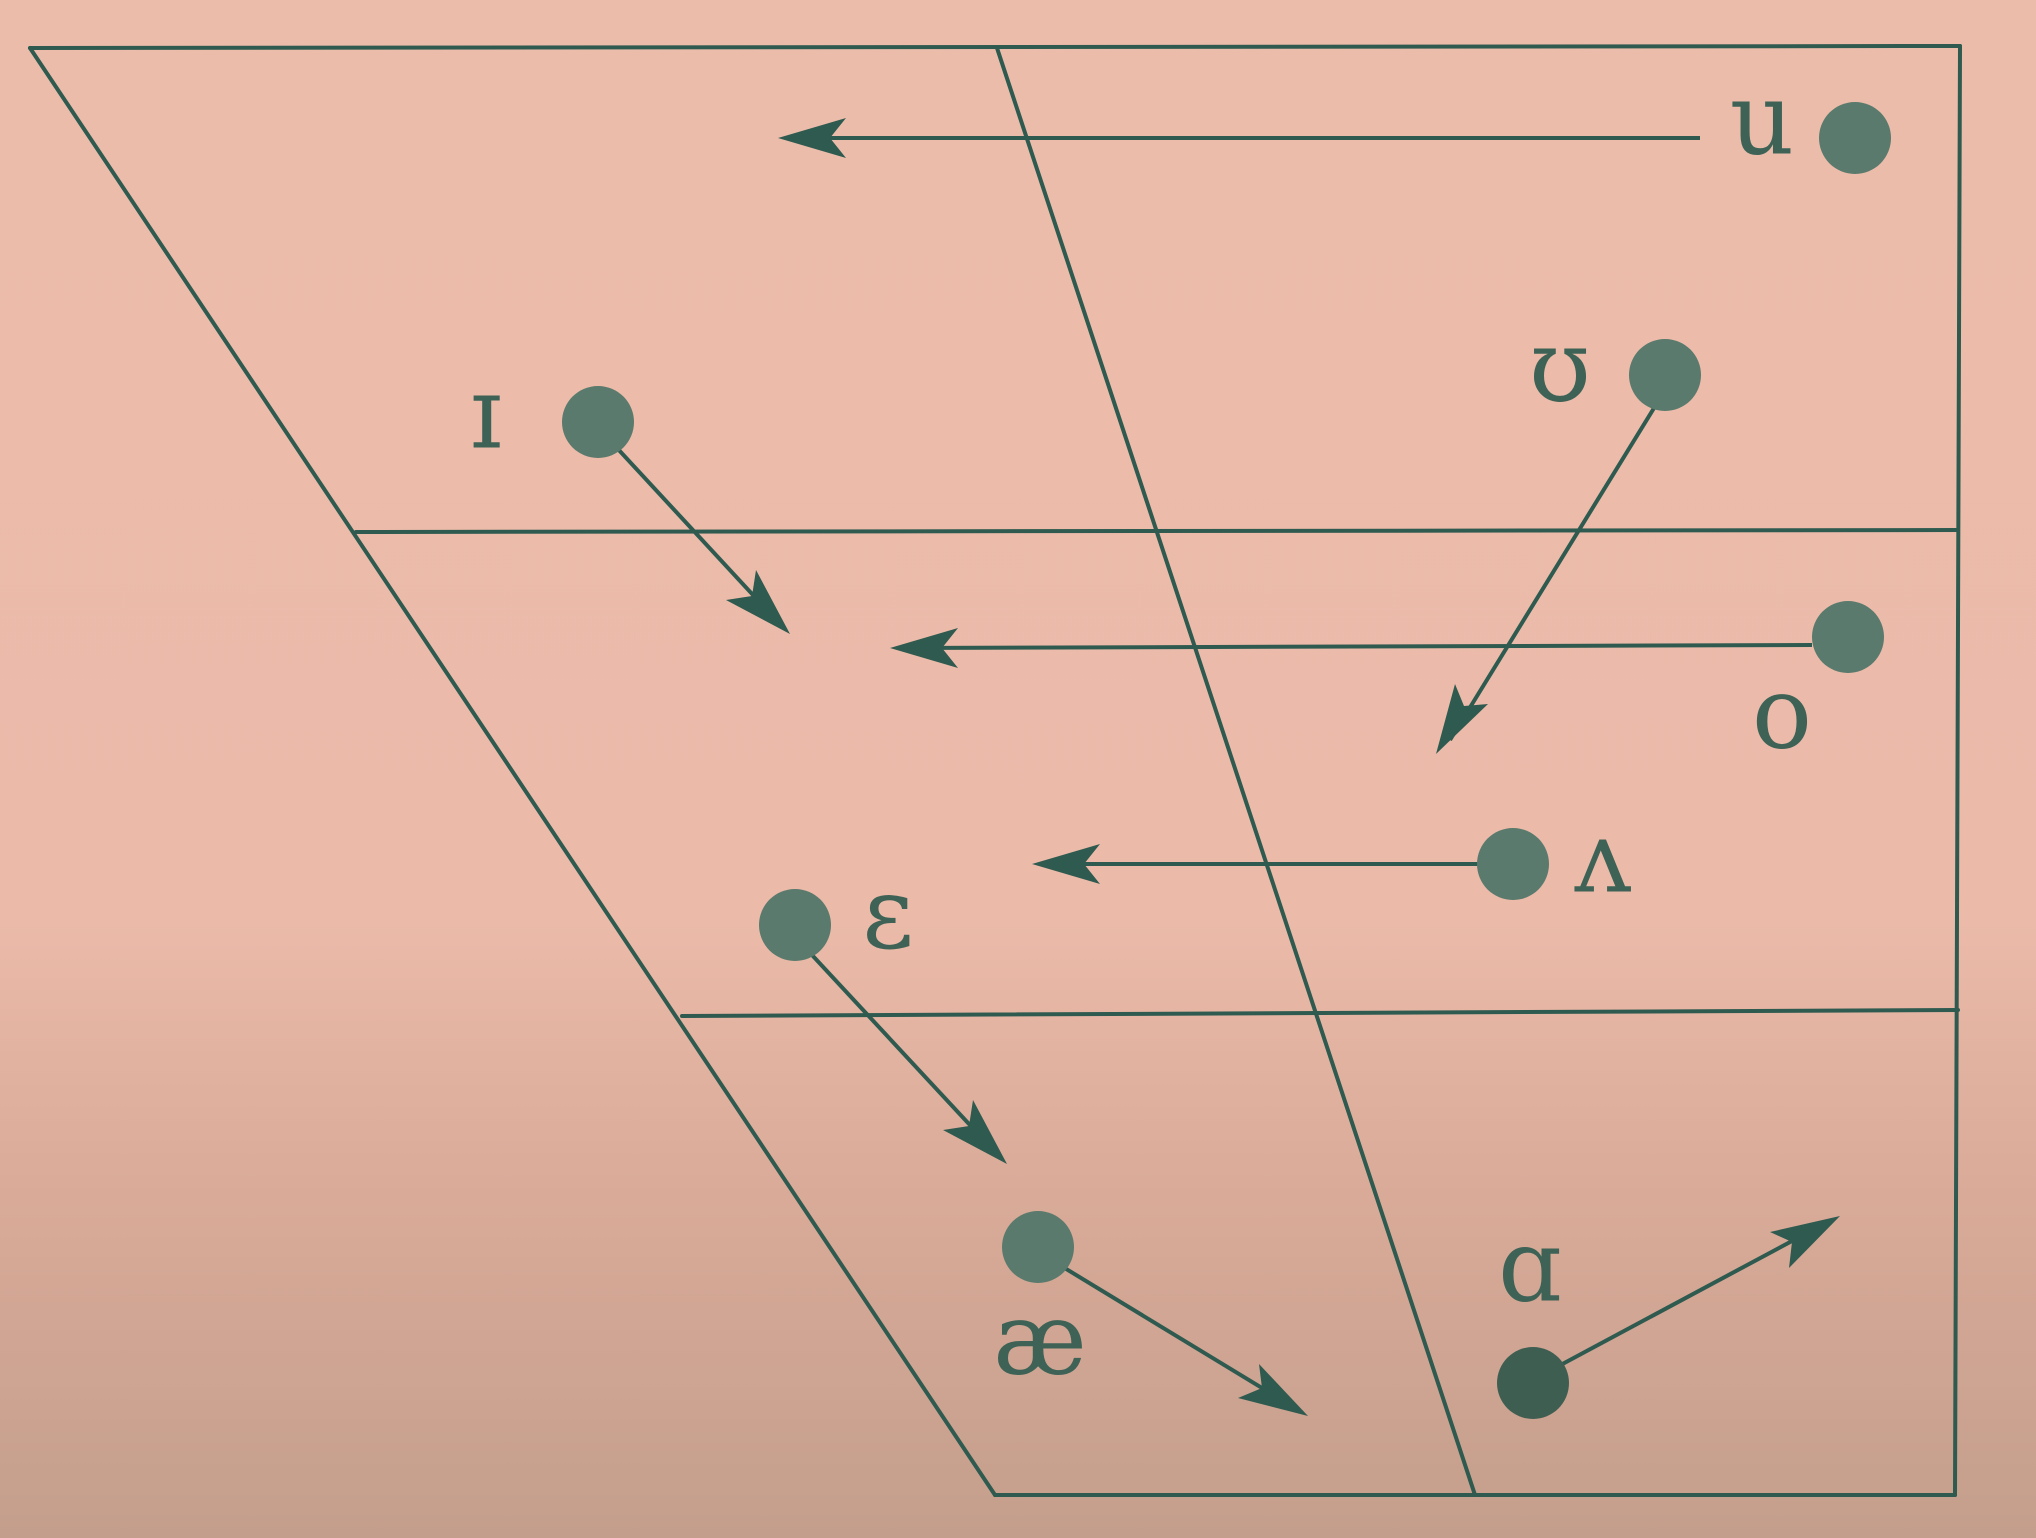 This screenshot has width=2036, height=1538. I want to click on vowel-ash: æ, so click(1150, 1313).